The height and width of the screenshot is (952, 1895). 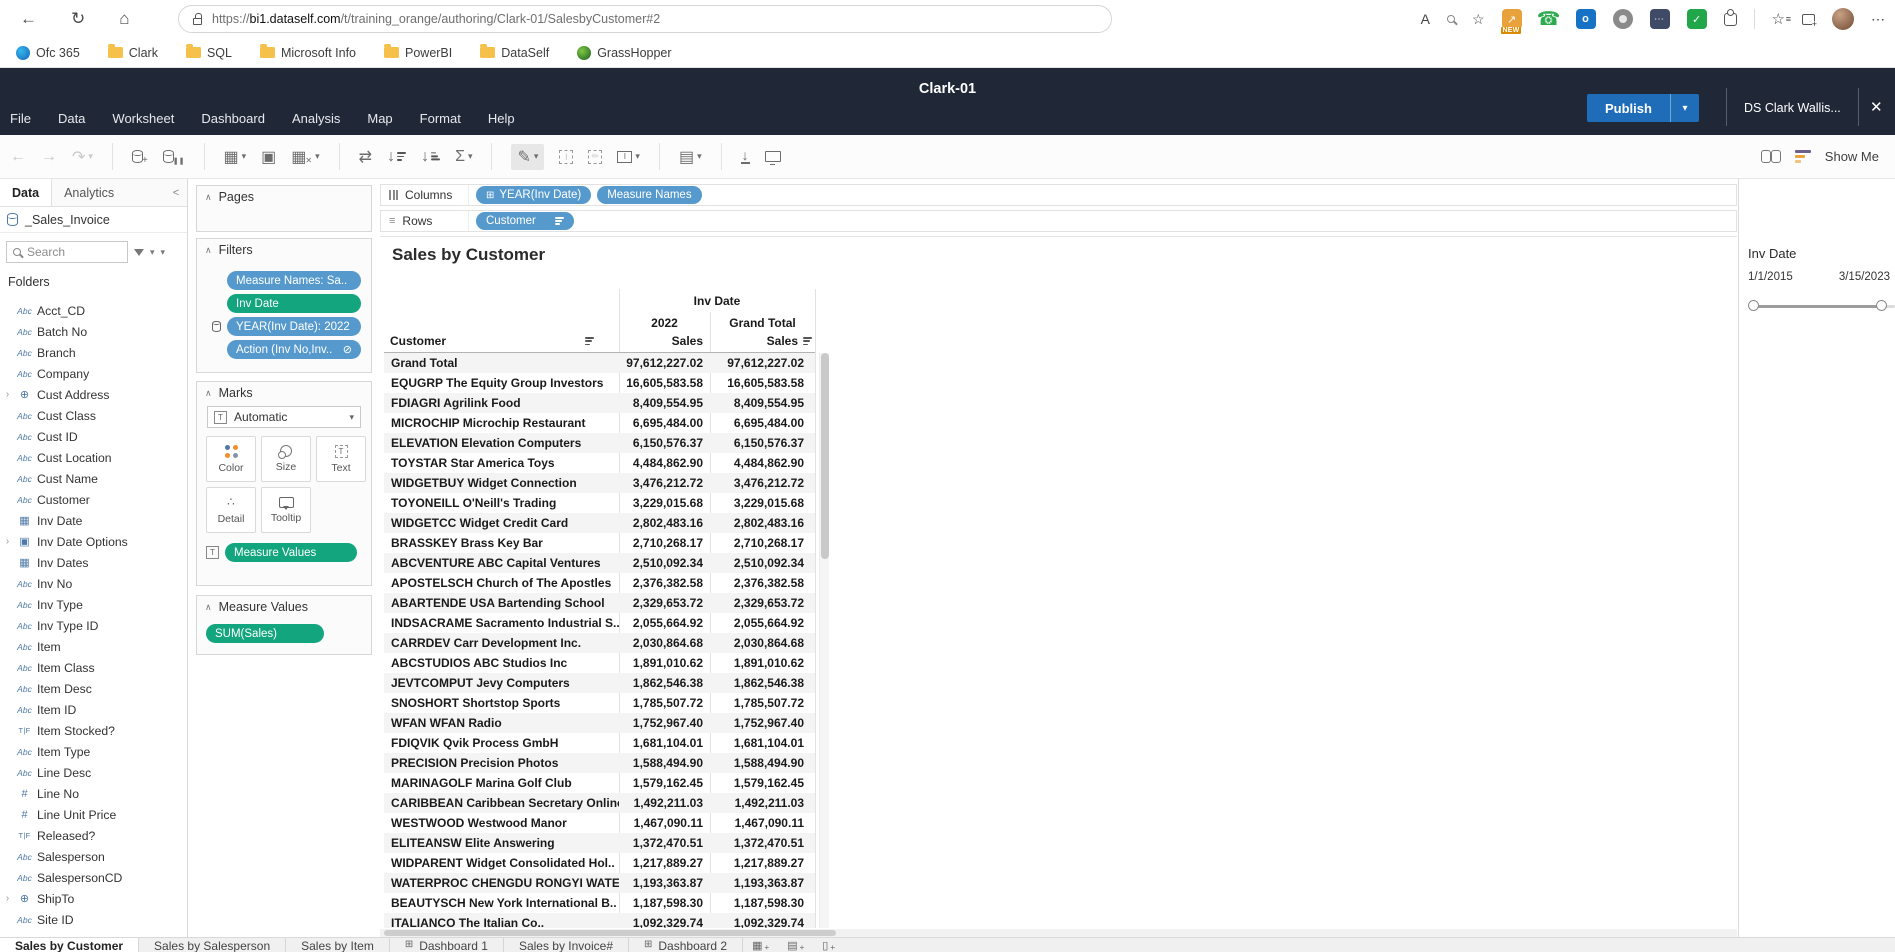 I want to click on sheet-tab: Dashboard 1, so click(x=447, y=945).